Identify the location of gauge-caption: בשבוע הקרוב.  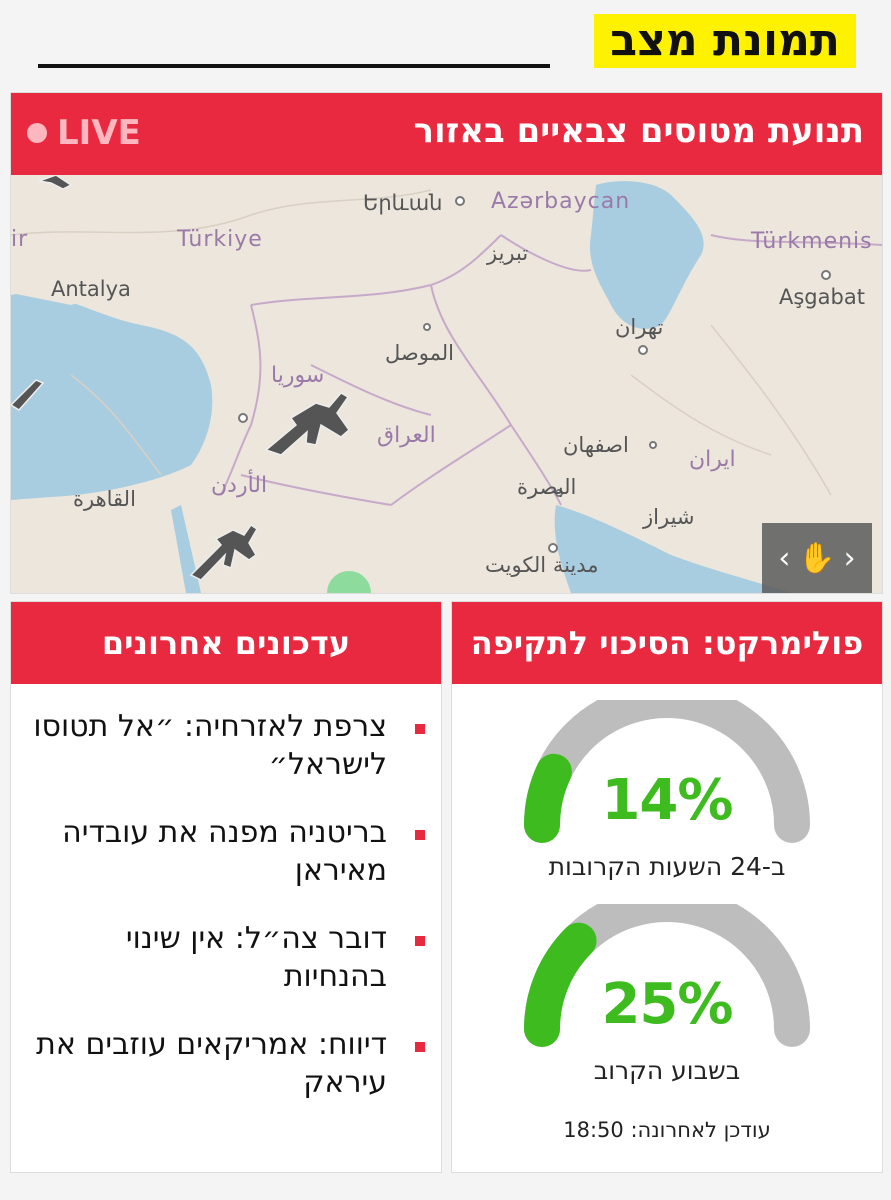
(667, 1070).